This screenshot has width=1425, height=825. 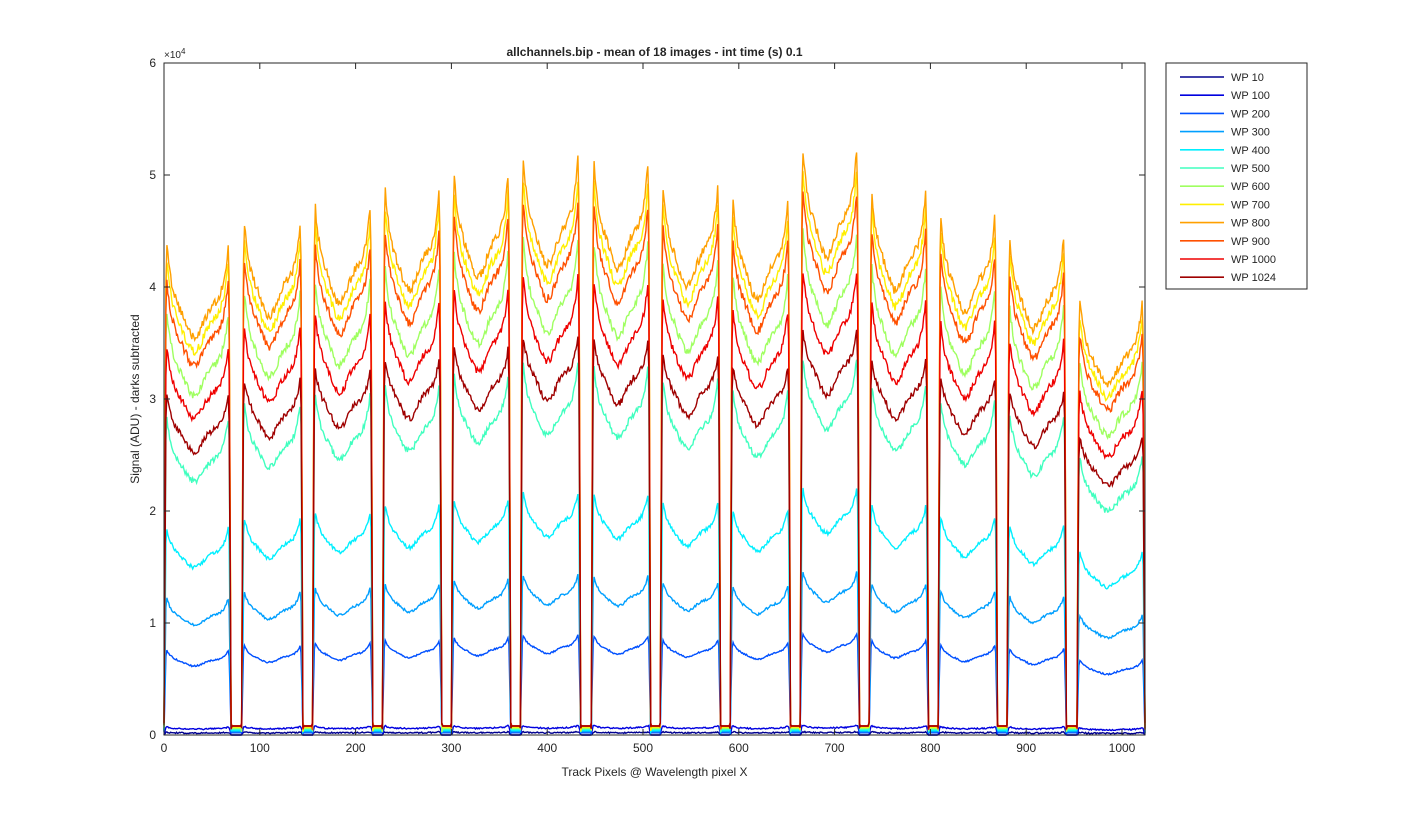 I want to click on x-tick-label: 300, so click(x=451, y=748).